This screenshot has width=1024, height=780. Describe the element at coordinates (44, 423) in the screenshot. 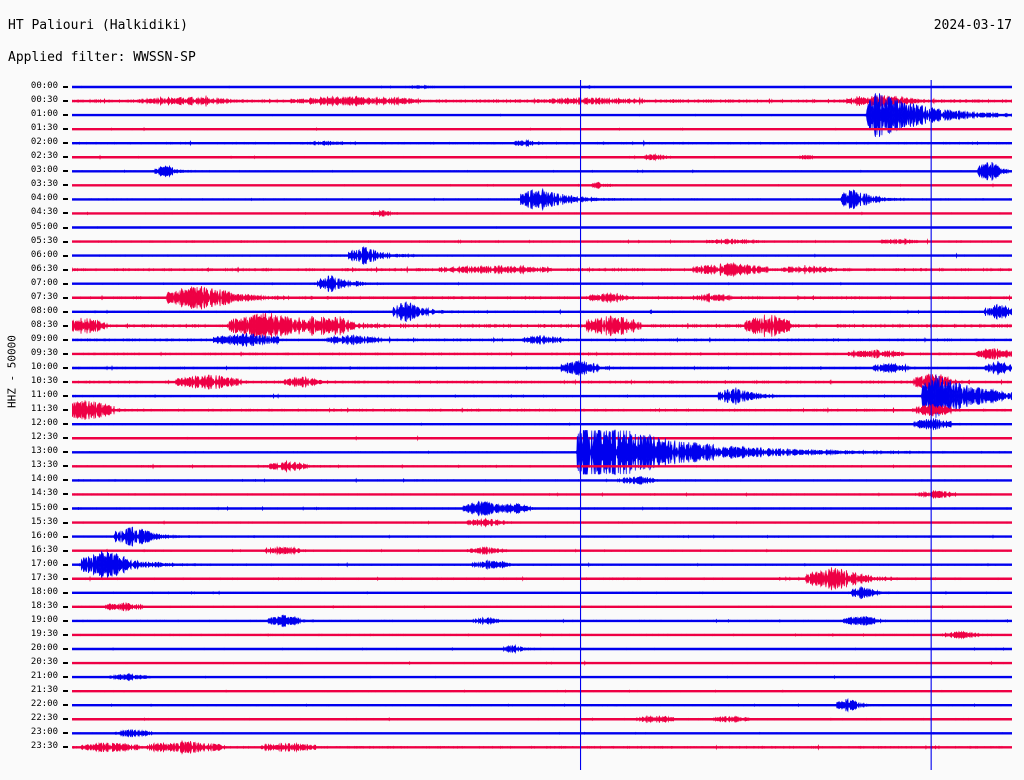

I see `time-label: 12:00` at that location.